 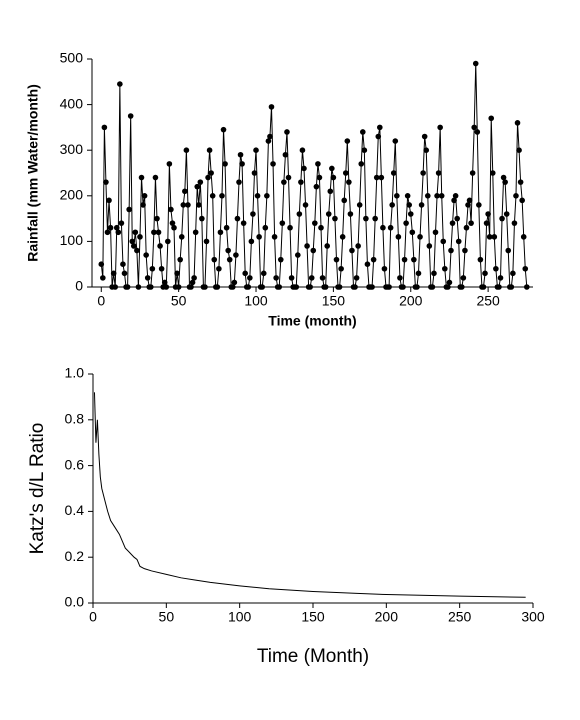 I want to click on y-tick-label: 0.8, so click(x=75, y=419).